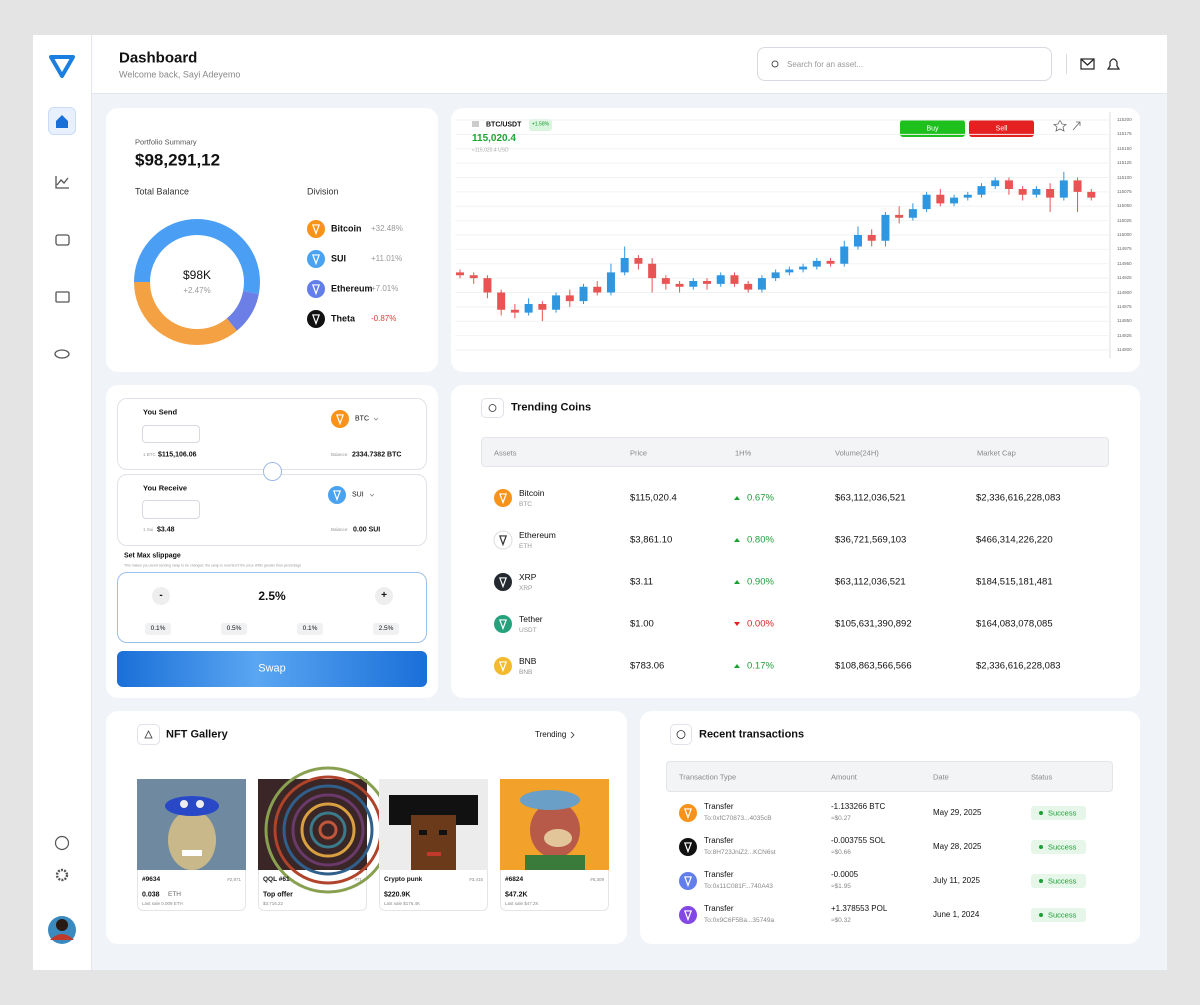 Image resolution: width=1200 pixels, height=1005 pixels. Describe the element at coordinates (272, 669) in the screenshot. I see `swap-button` at that location.